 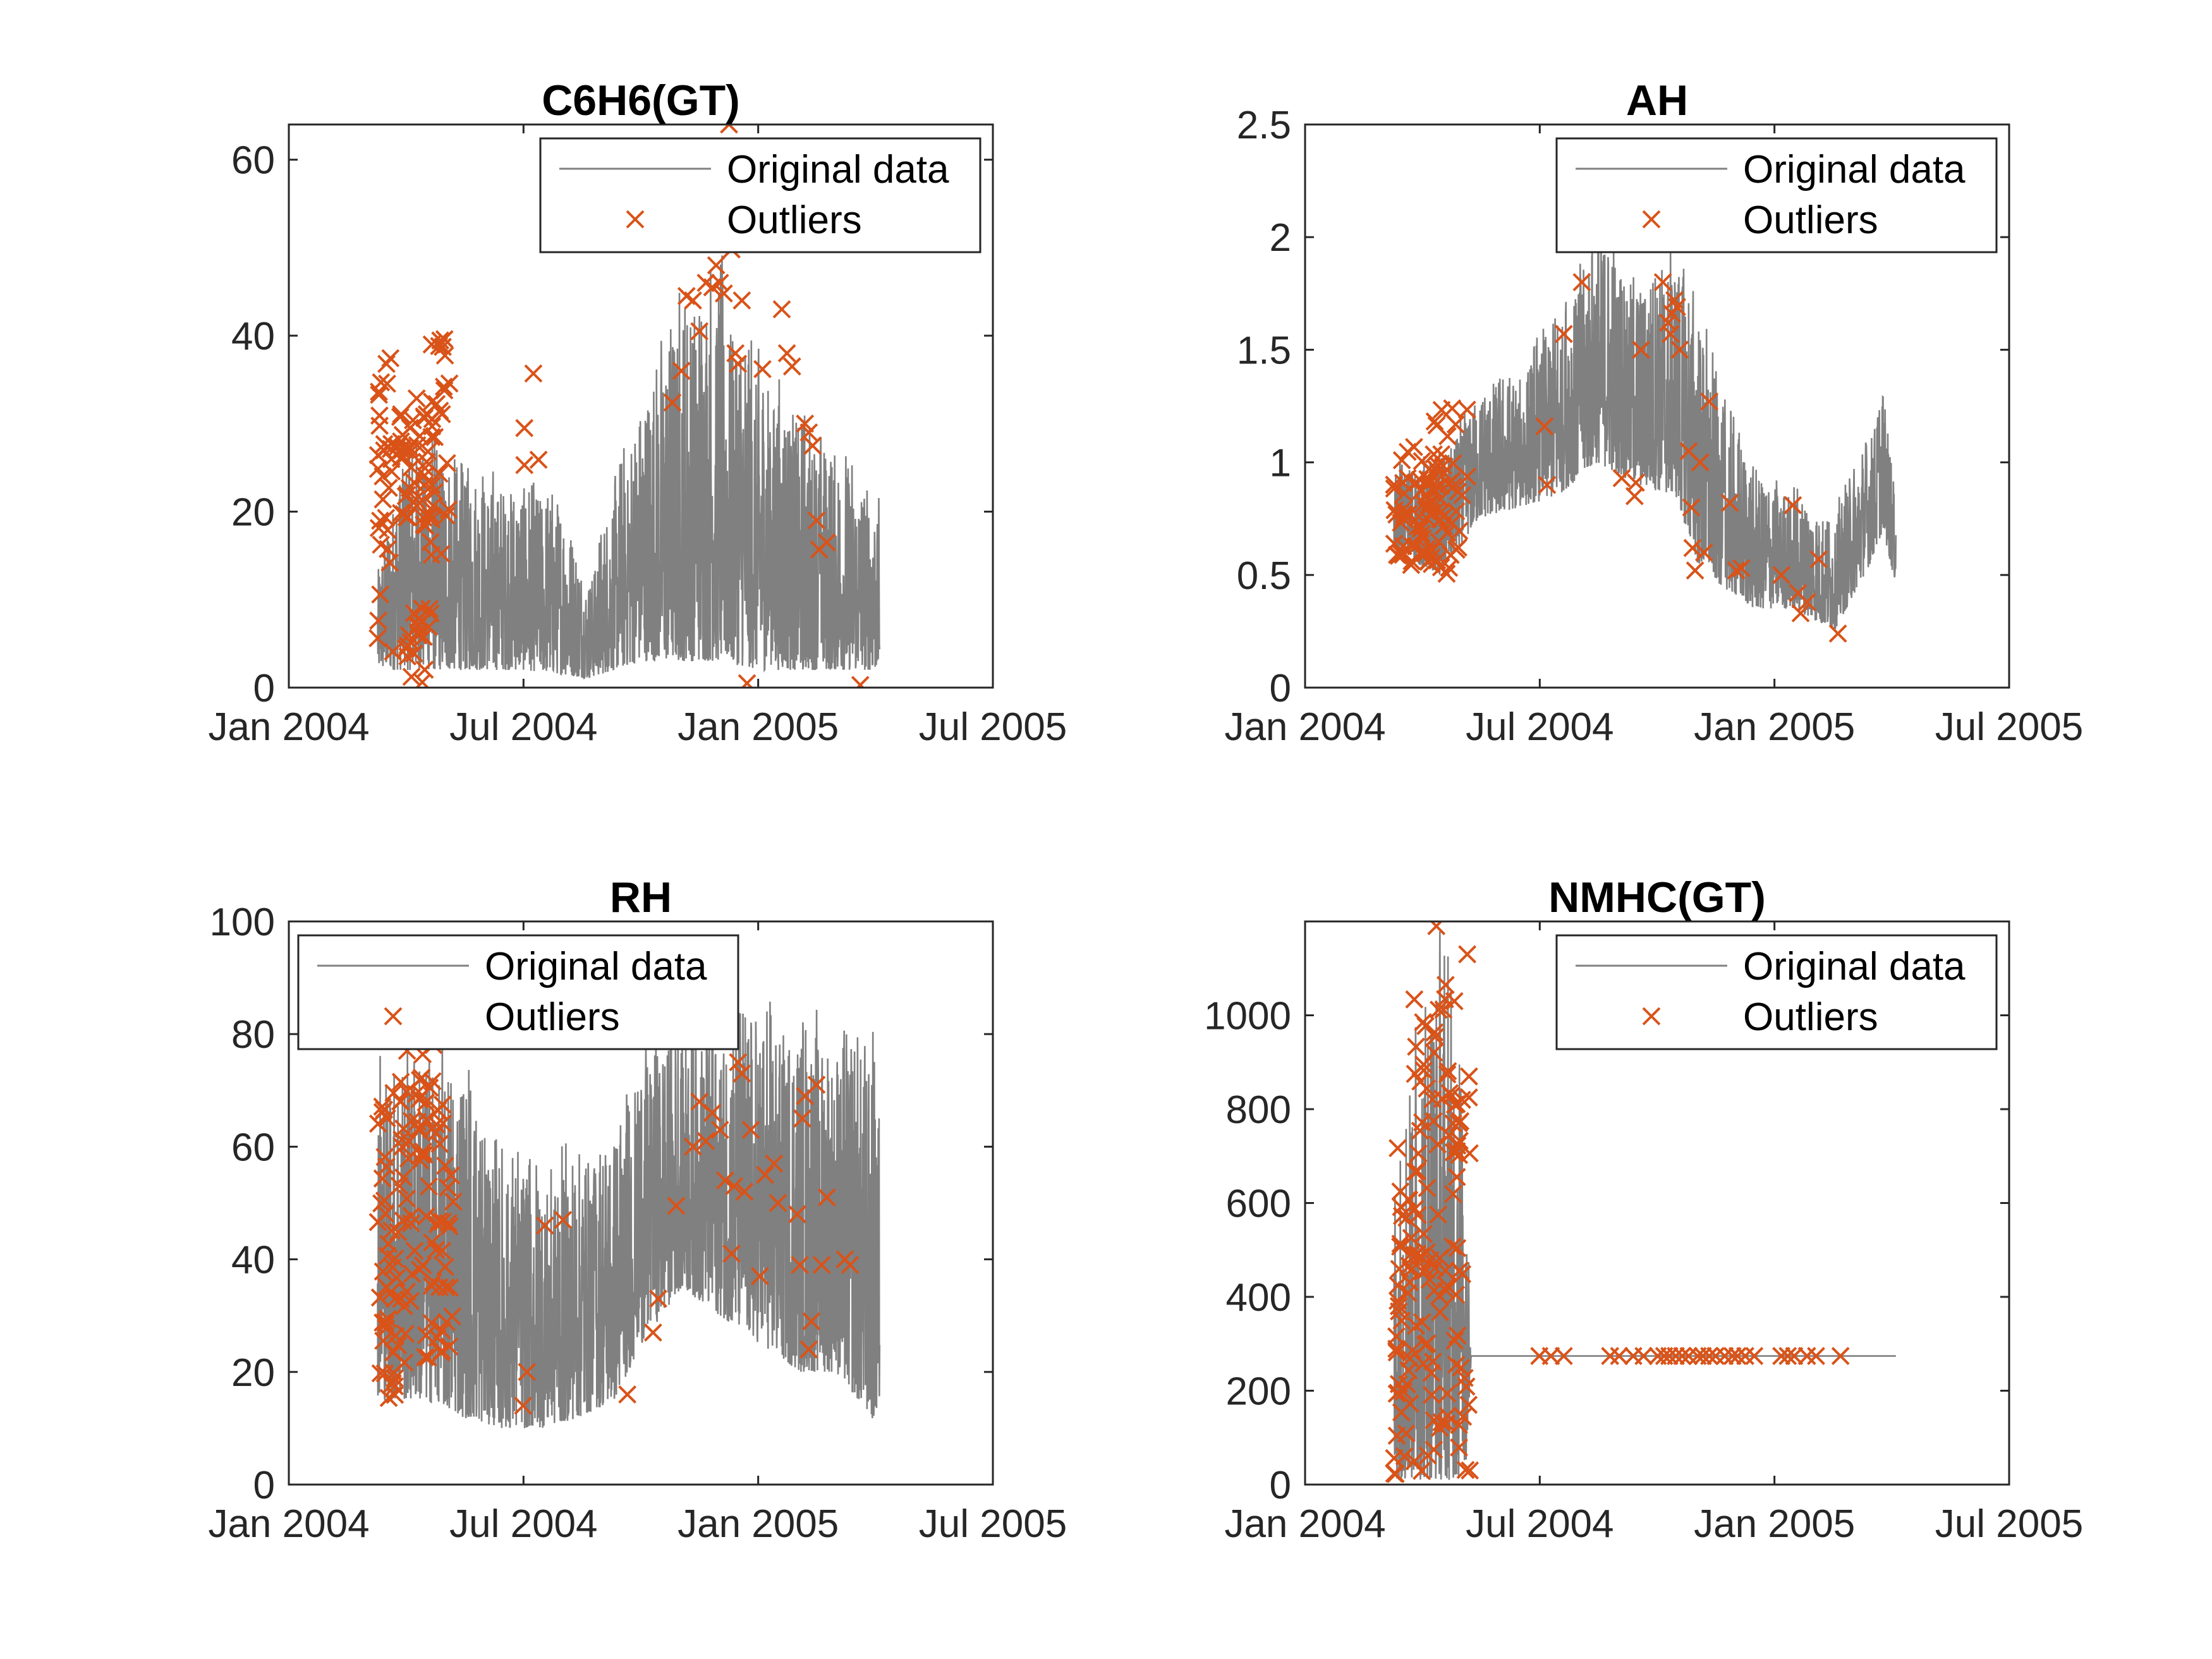 I want to click on y-tick-label: 0, so click(x=1280, y=1485).